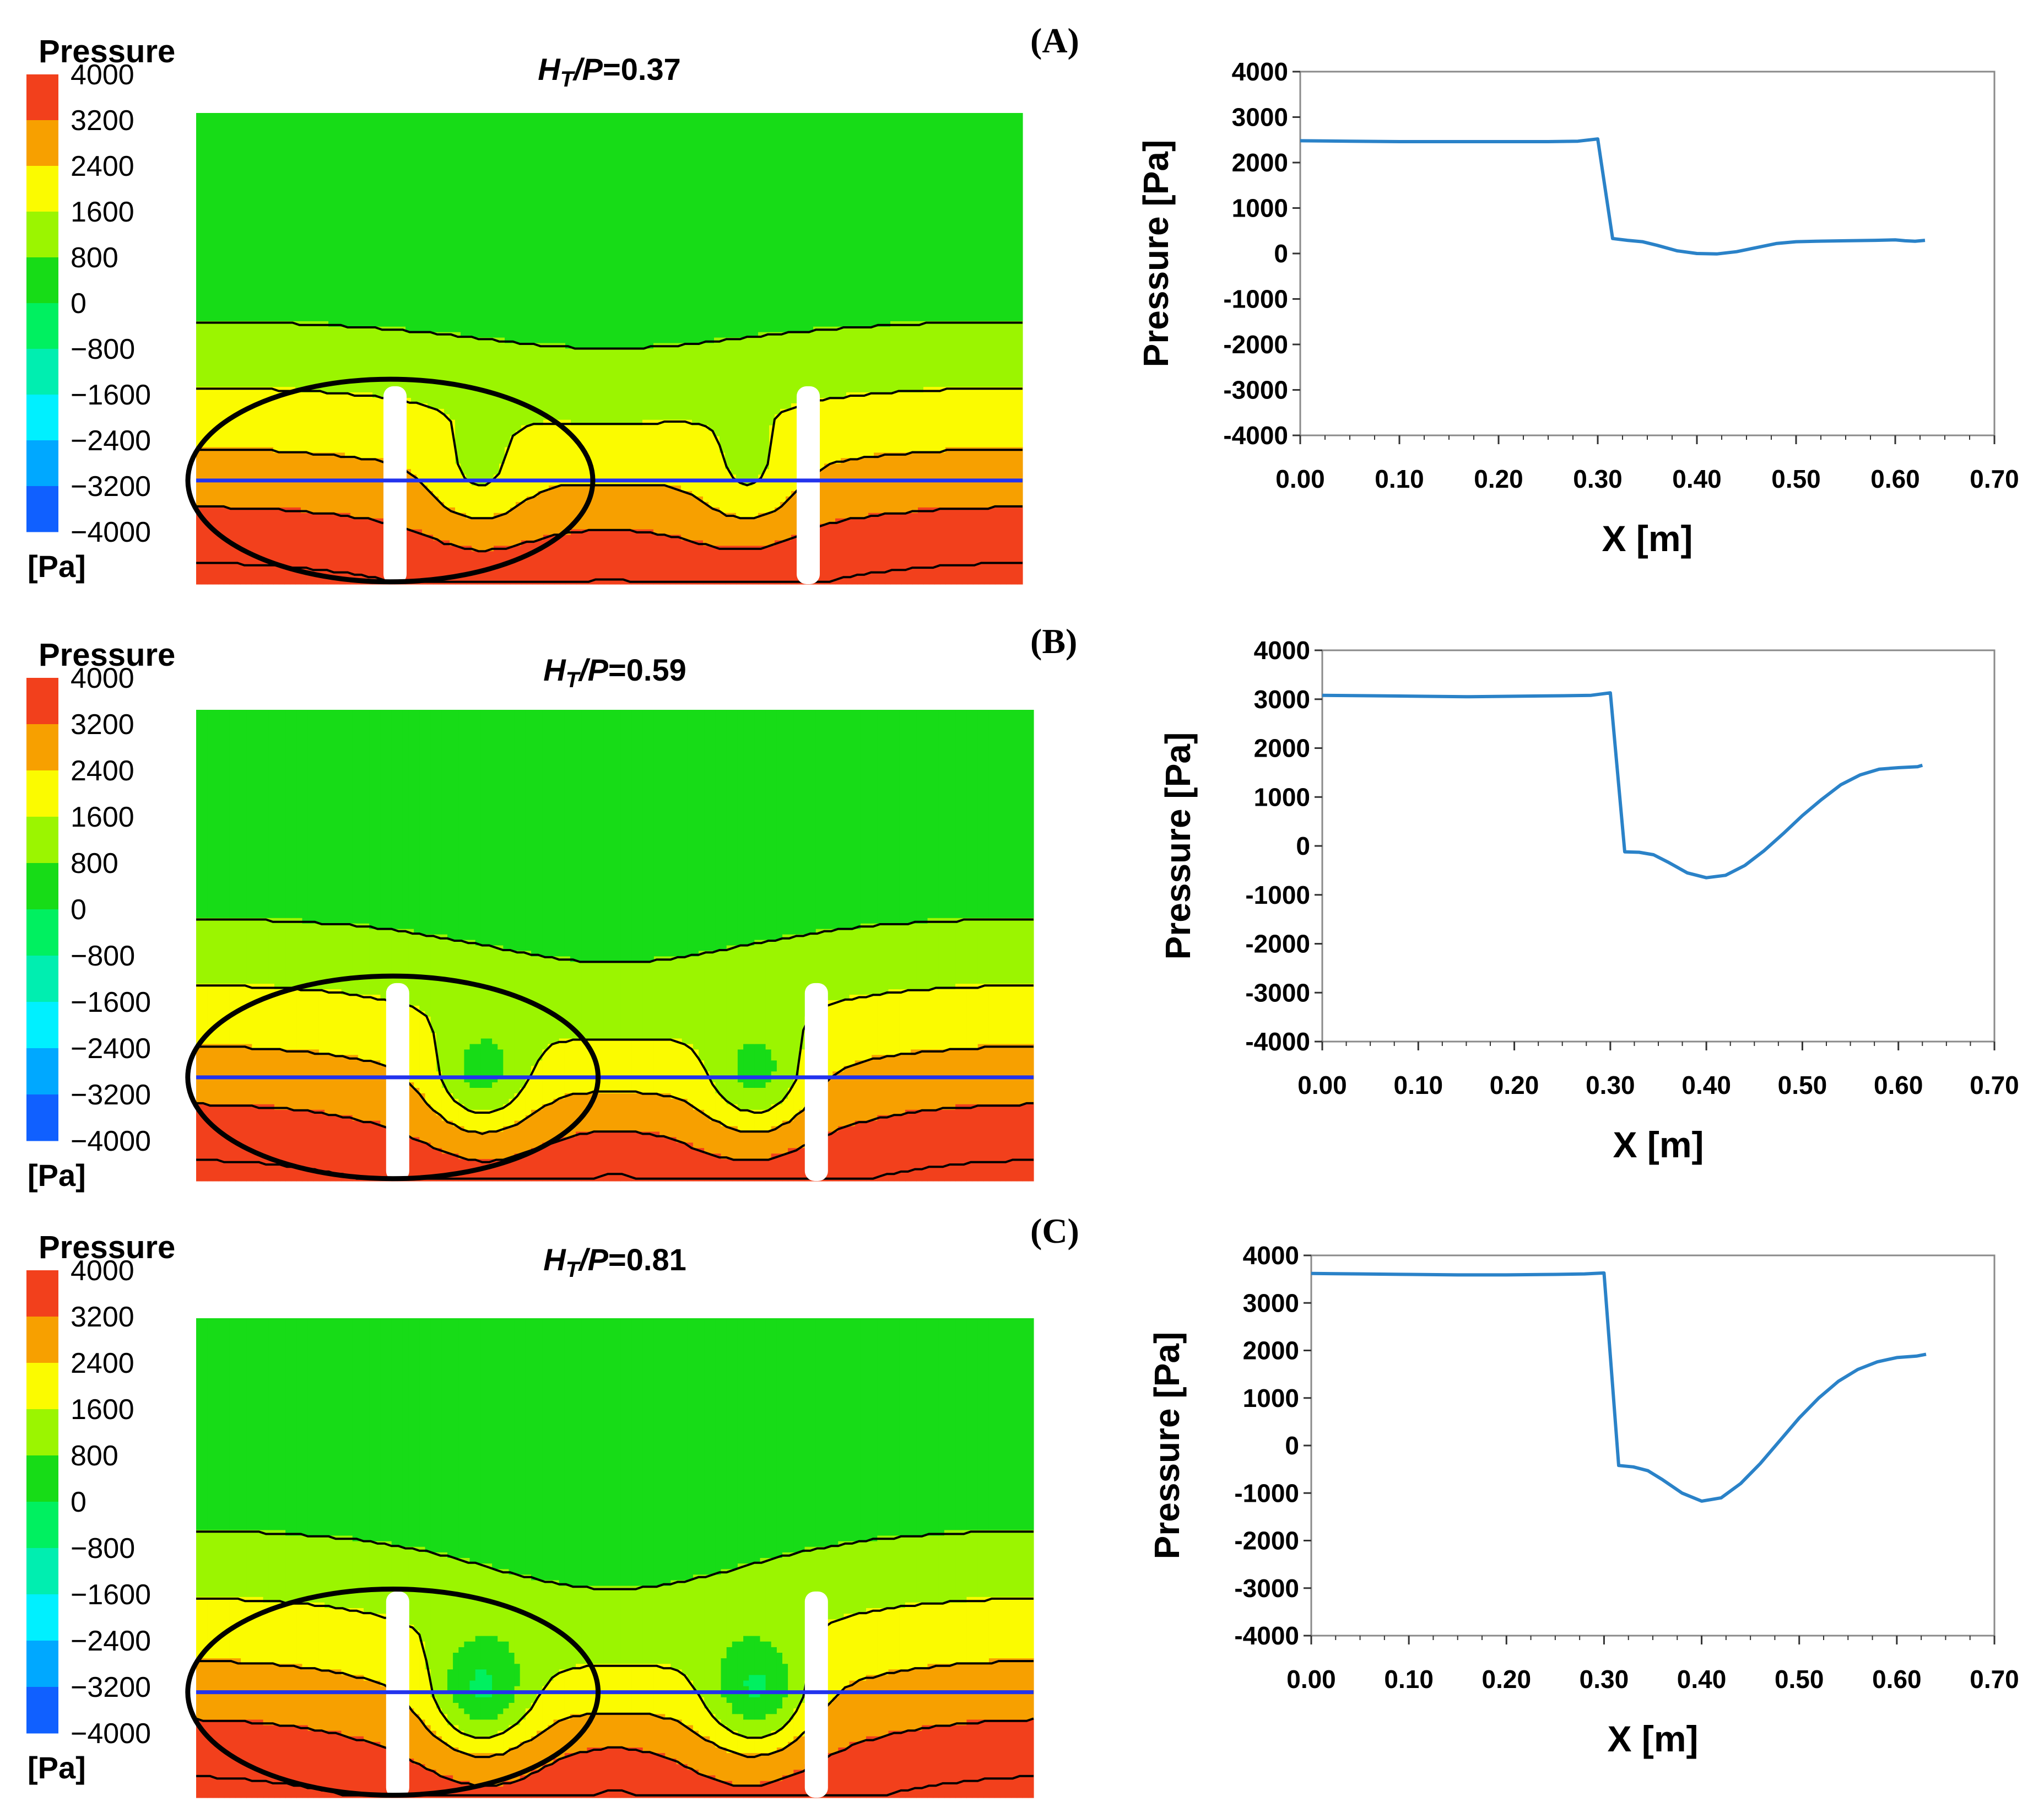 This screenshot has width=2044, height=1812. I want to click on y-tick-label: -2000, so click(1266, 1541).